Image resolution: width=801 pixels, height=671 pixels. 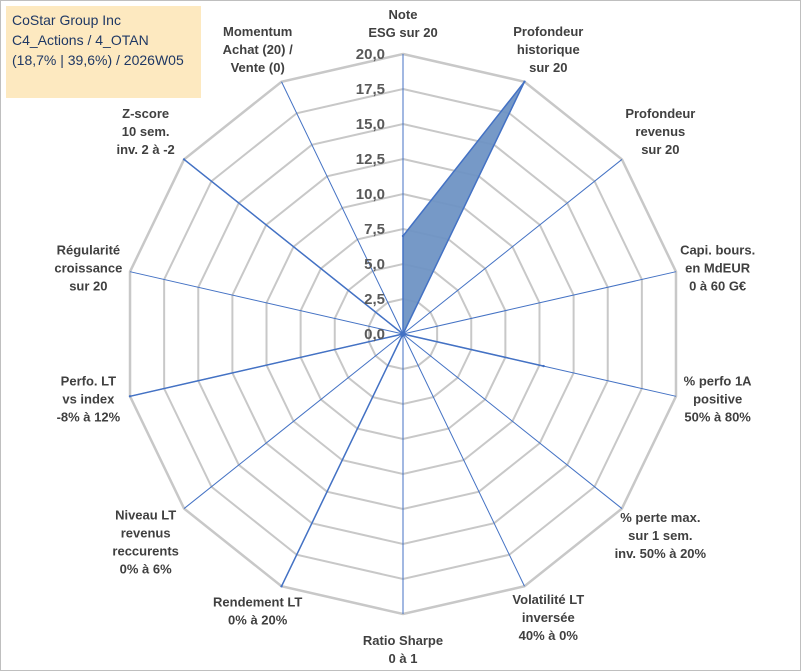 I want to click on tick-label: 10,0, so click(x=370, y=194).